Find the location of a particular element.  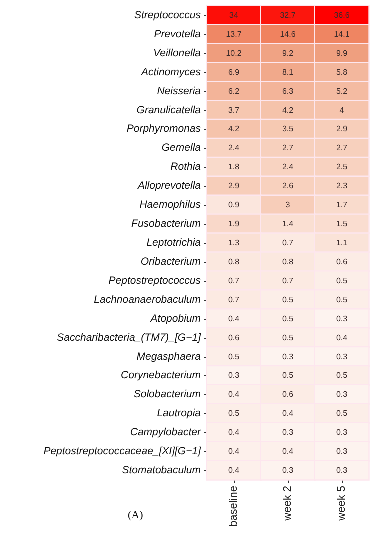

data-label: 1.1 is located at coordinates (342, 243).